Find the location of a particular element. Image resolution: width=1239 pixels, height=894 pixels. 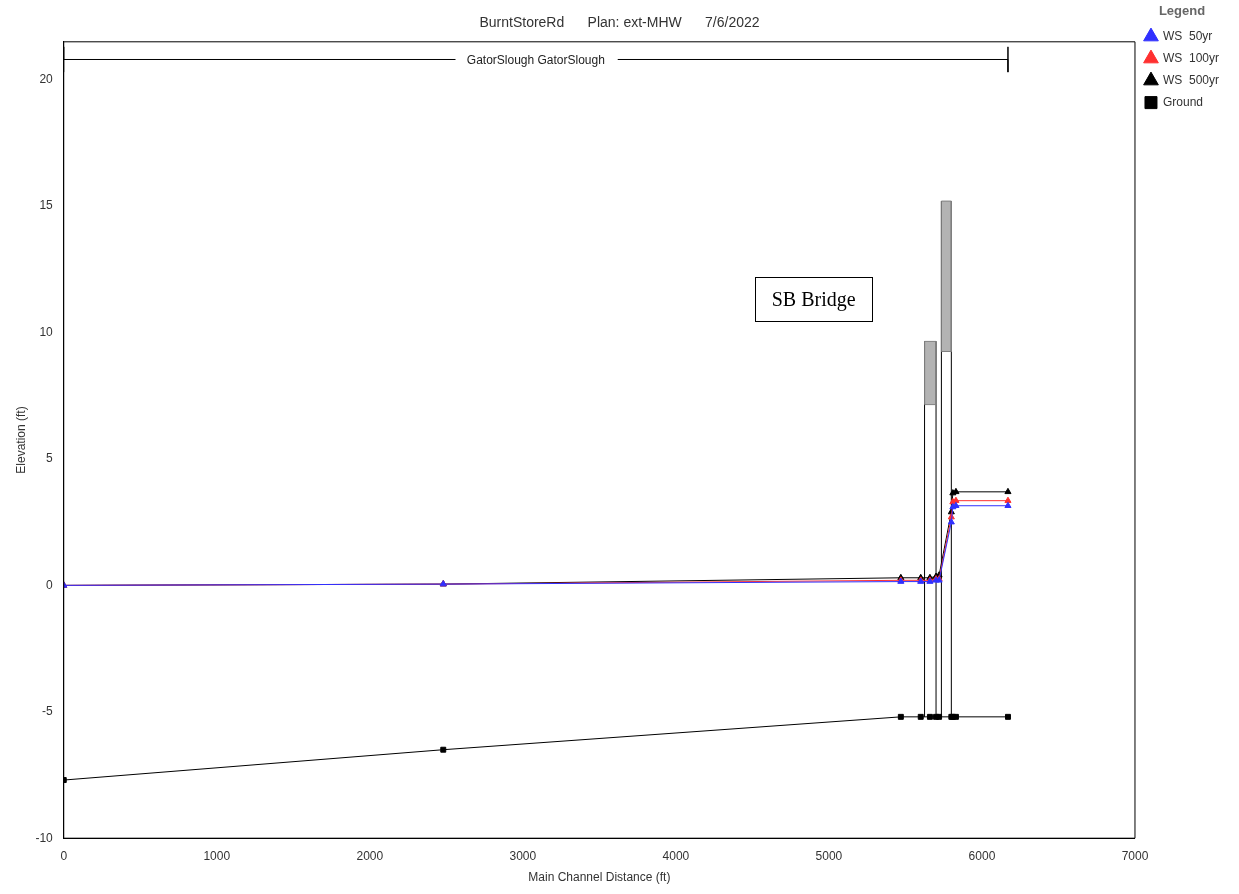

x-tick-label: 0 is located at coordinates (64, 855).